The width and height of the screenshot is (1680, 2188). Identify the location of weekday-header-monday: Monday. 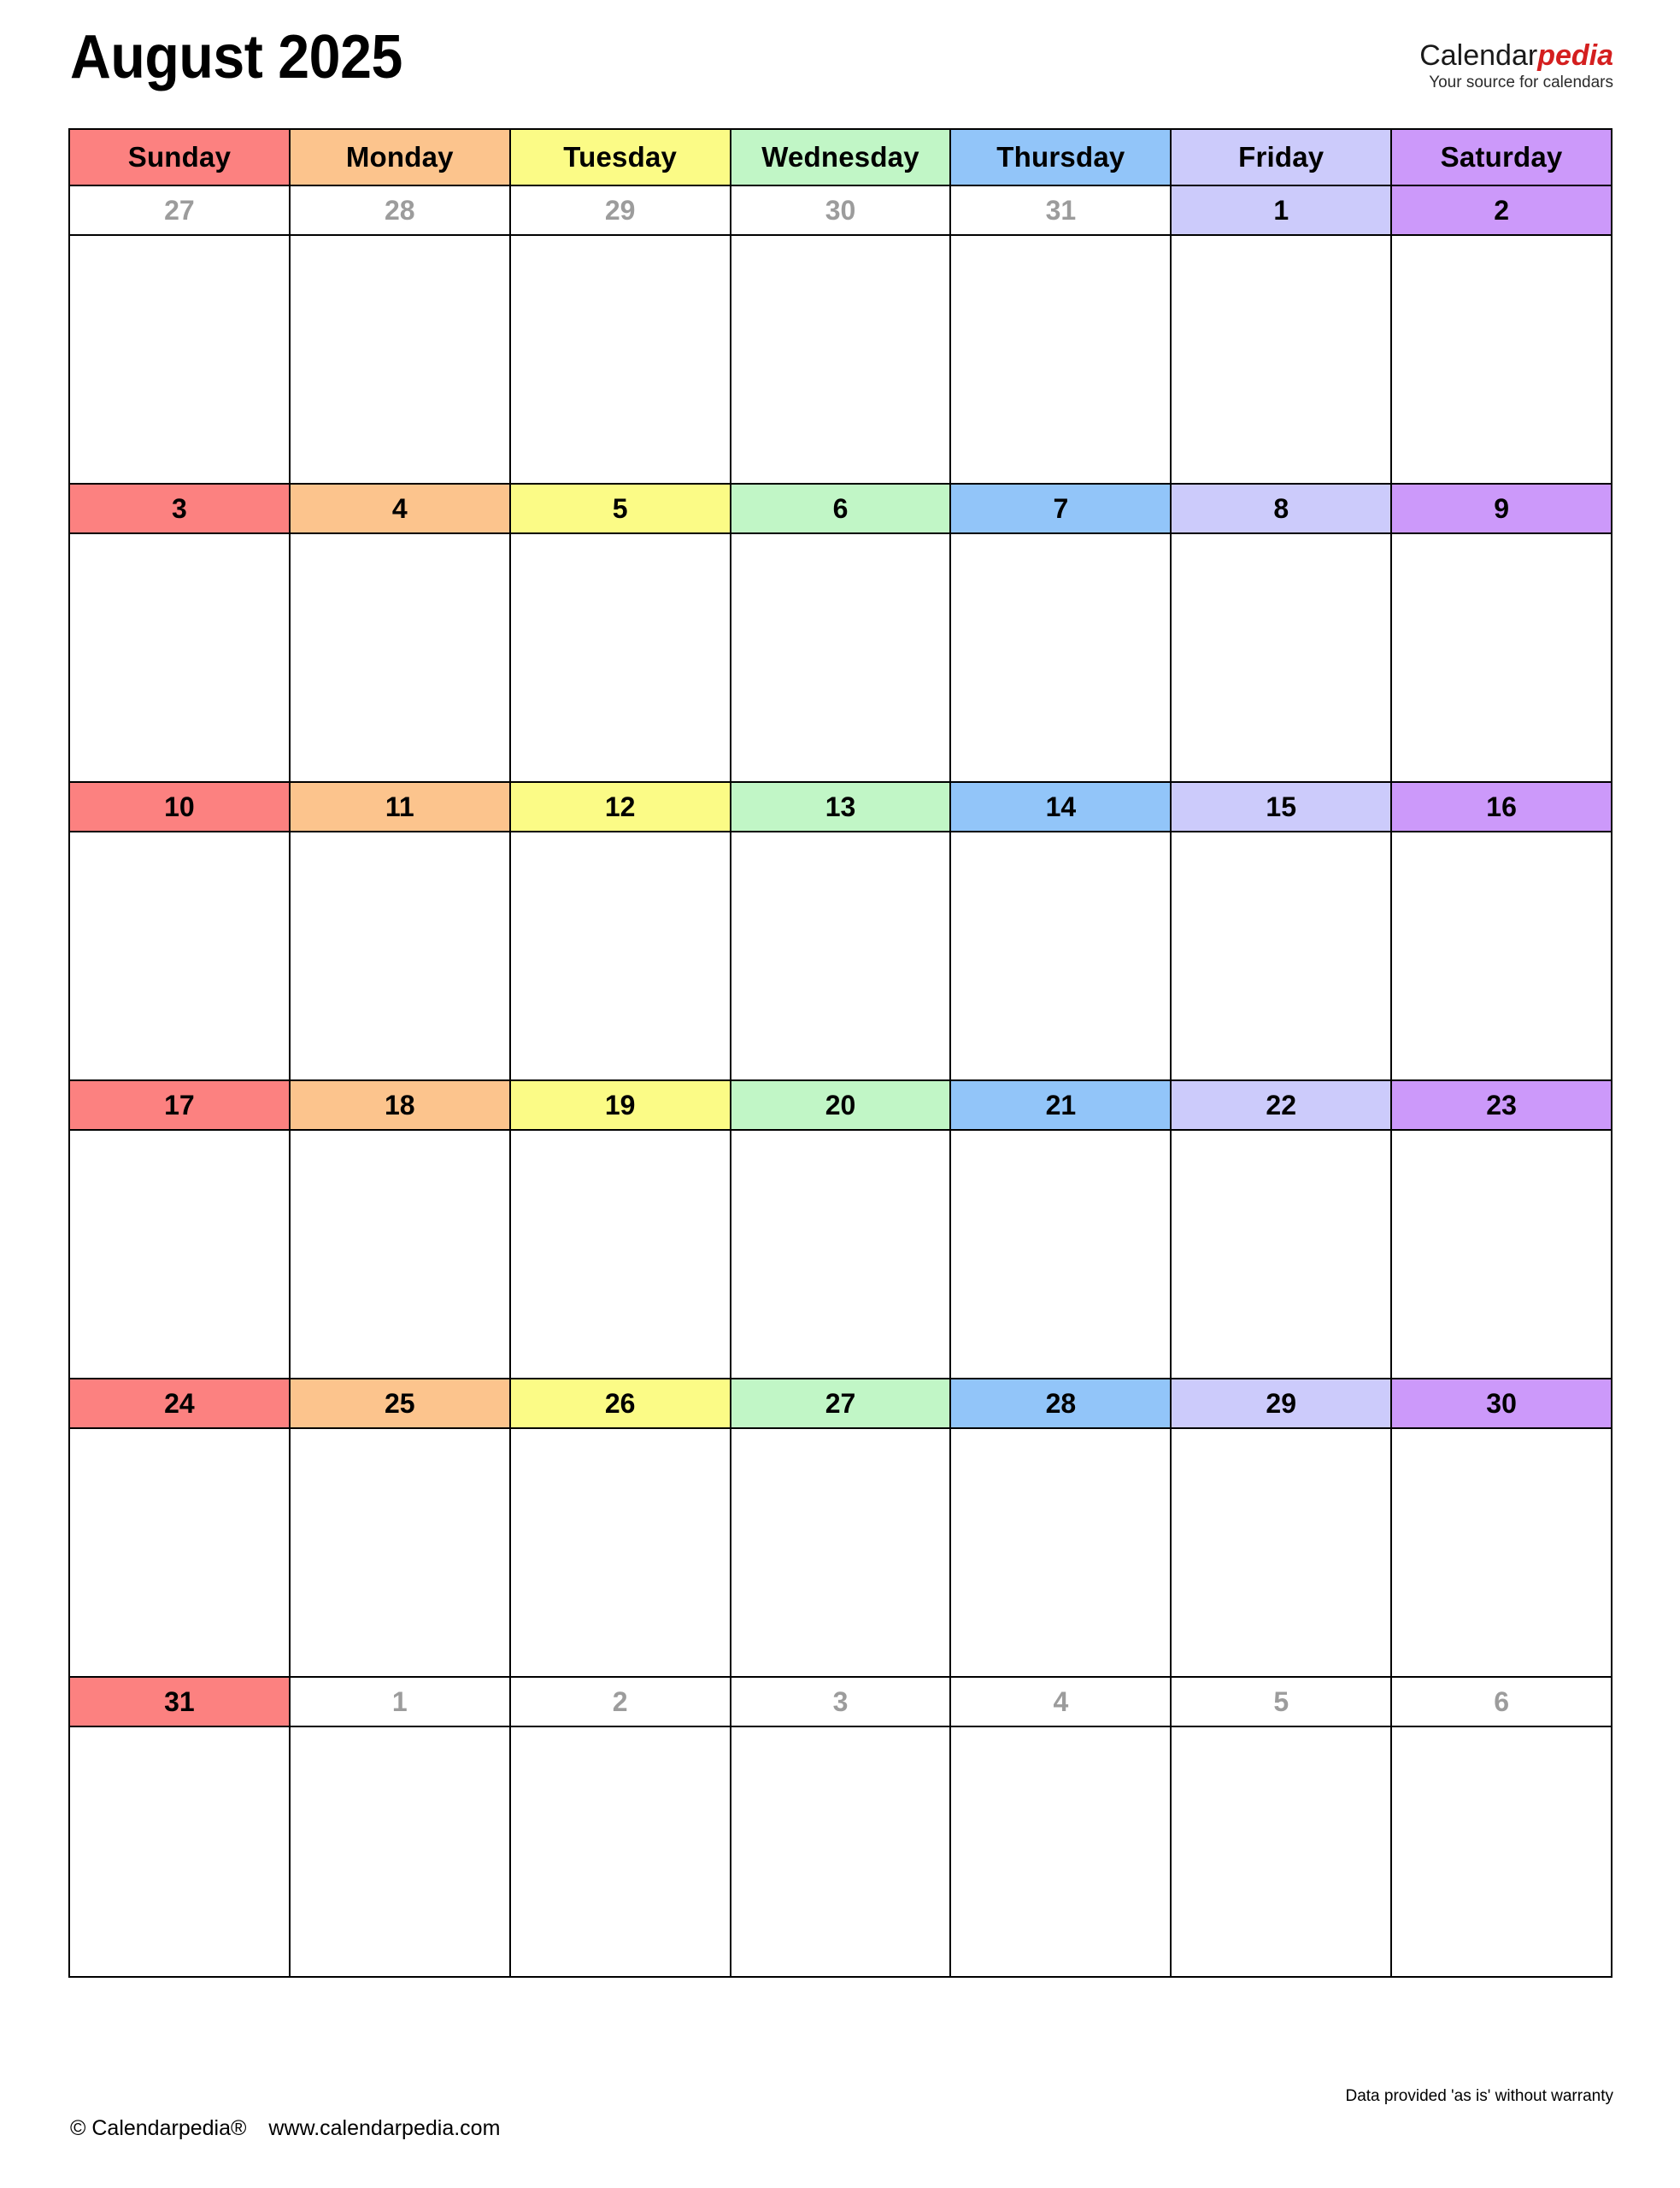
(399, 157).